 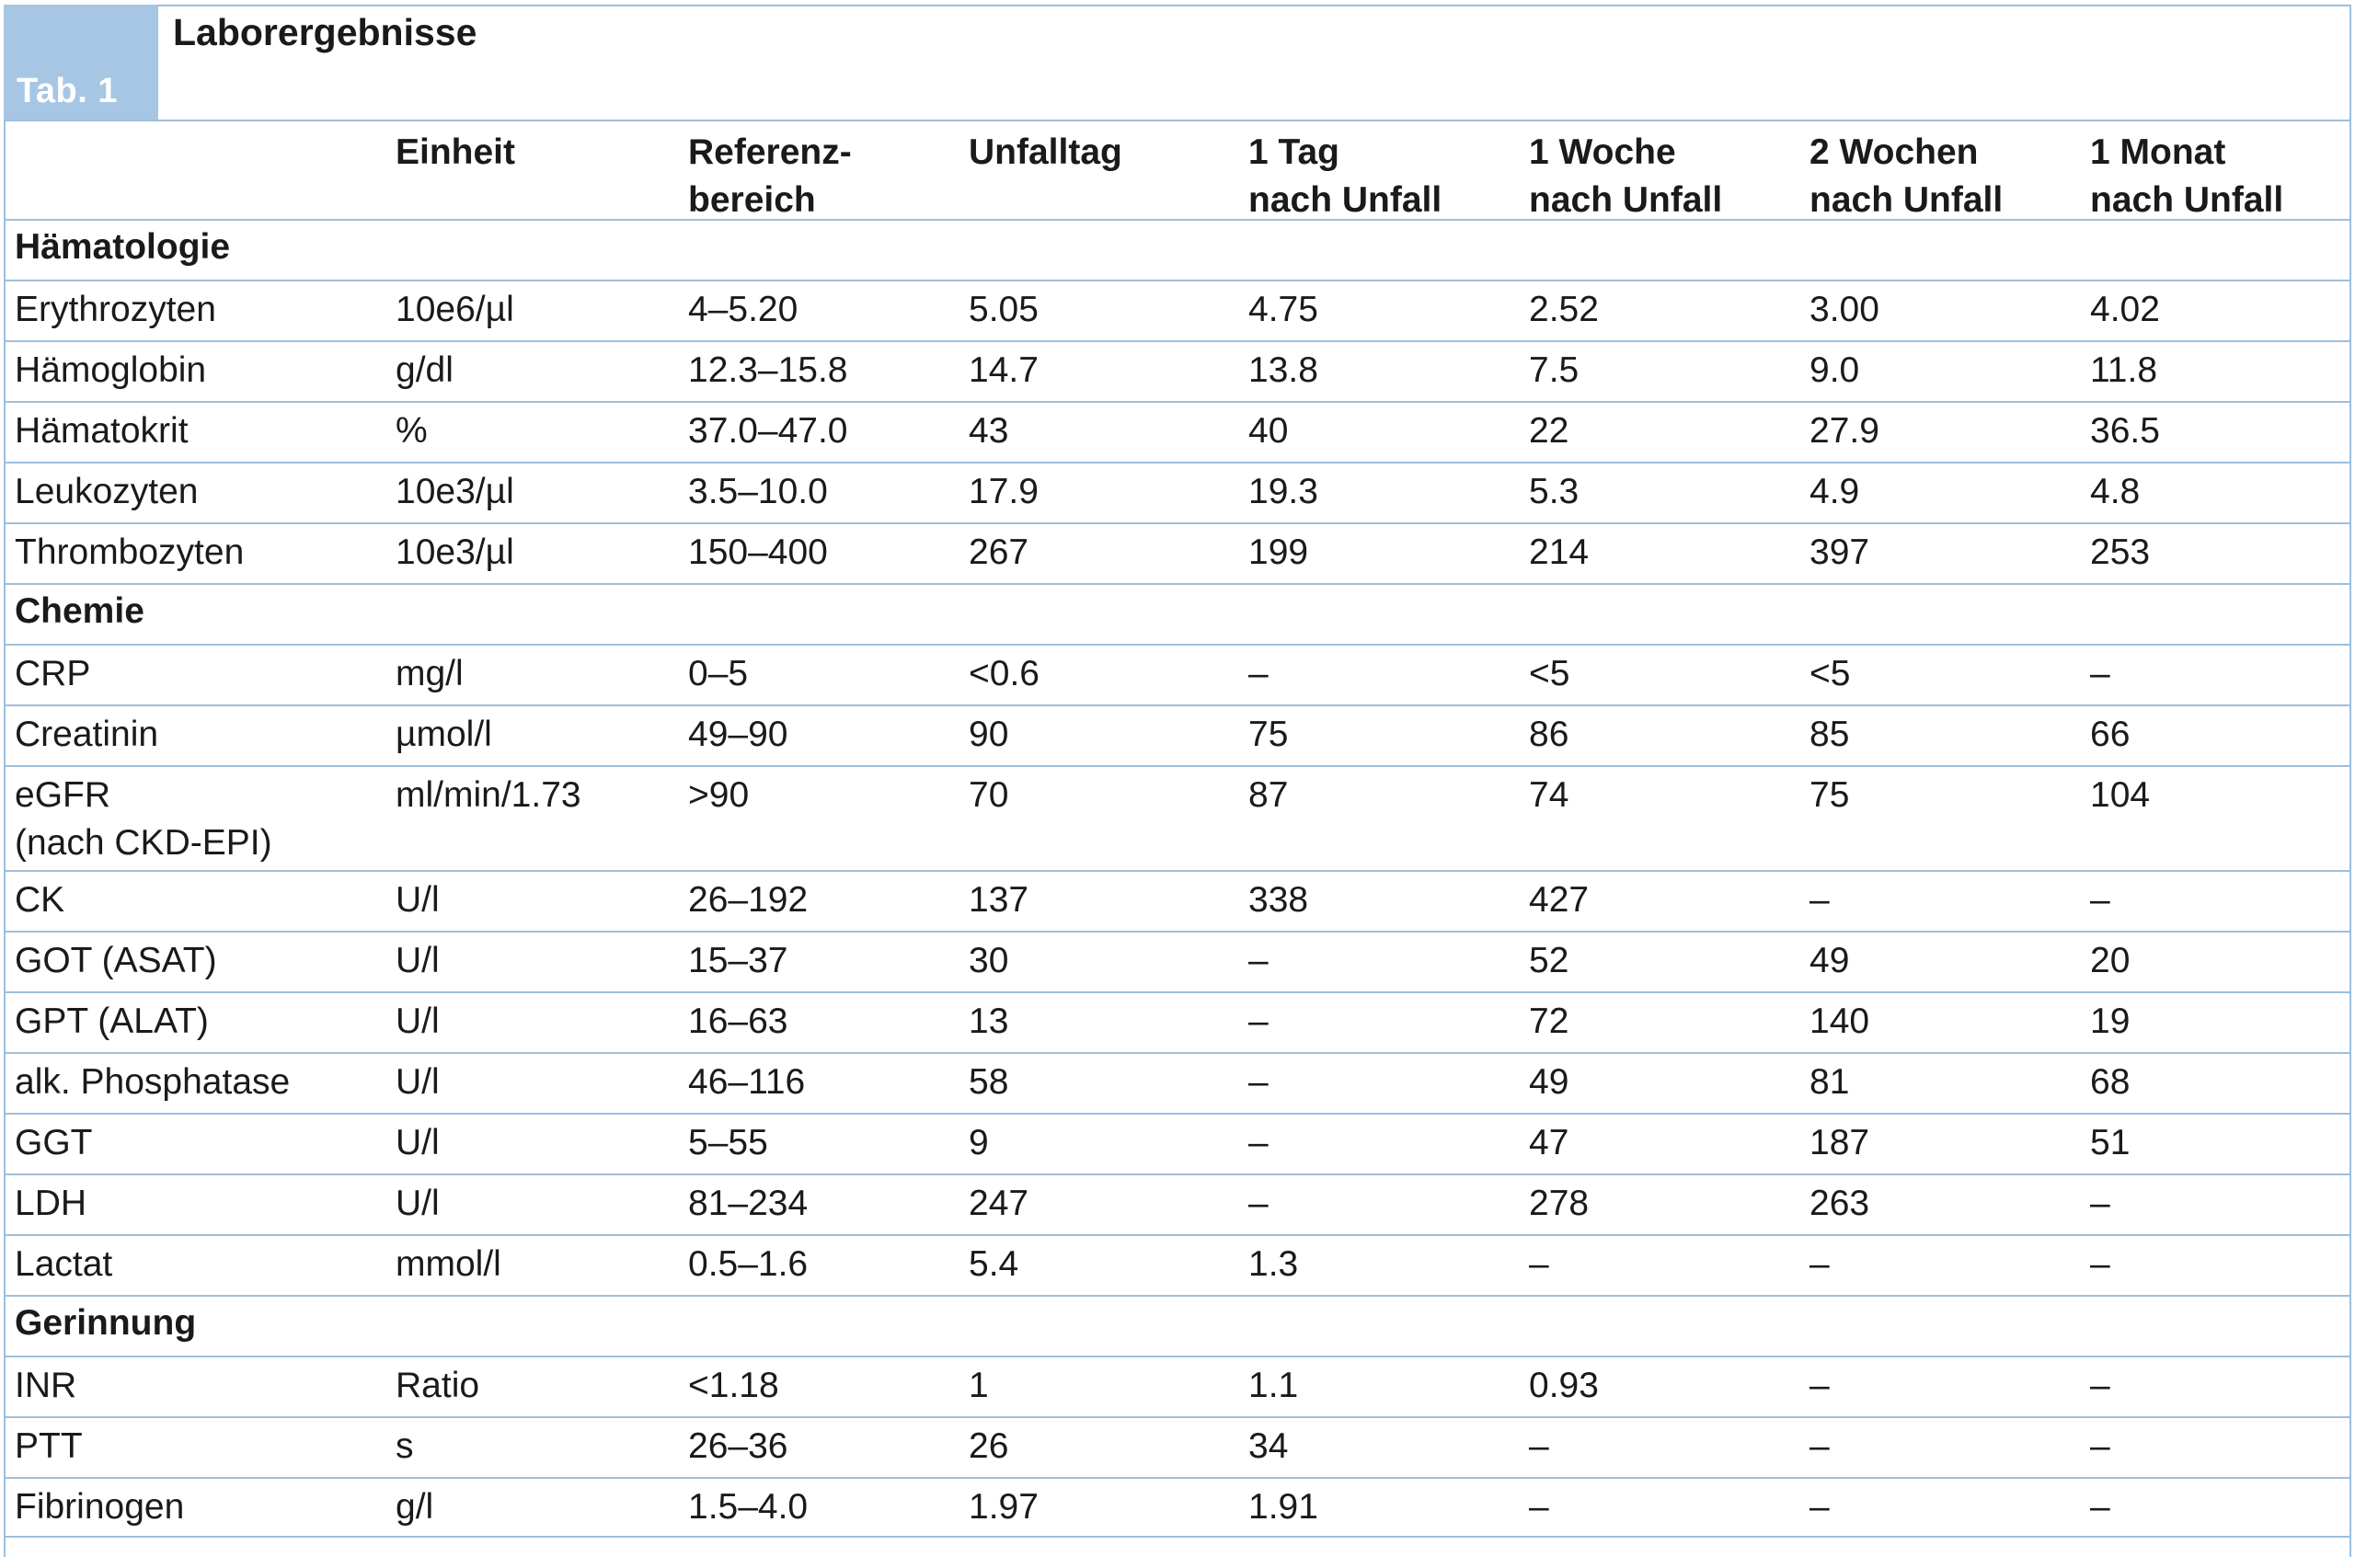 What do you see at coordinates (115, 309) in the screenshot?
I see `cell-parameter: Erythrozyten` at bounding box center [115, 309].